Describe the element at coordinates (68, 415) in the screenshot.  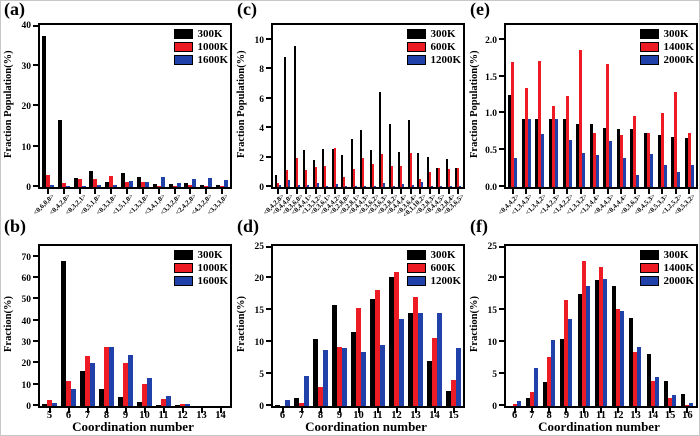
I see `x-tick-label: 6` at that location.